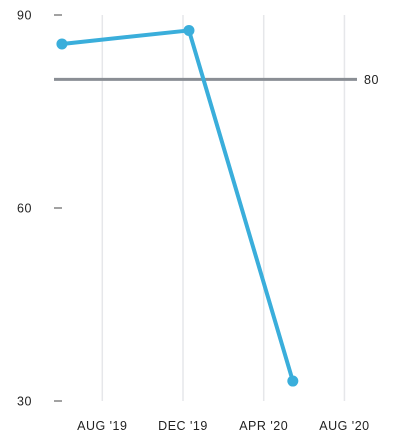  I want to click on y-tick-label: 30, so click(24, 402).